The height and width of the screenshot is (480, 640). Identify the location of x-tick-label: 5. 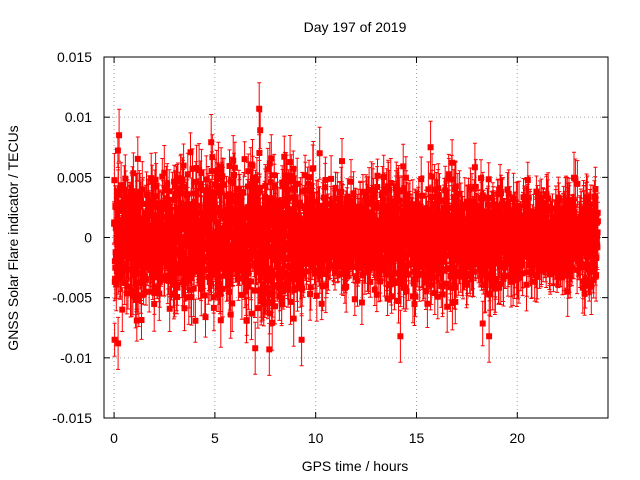
(215, 438).